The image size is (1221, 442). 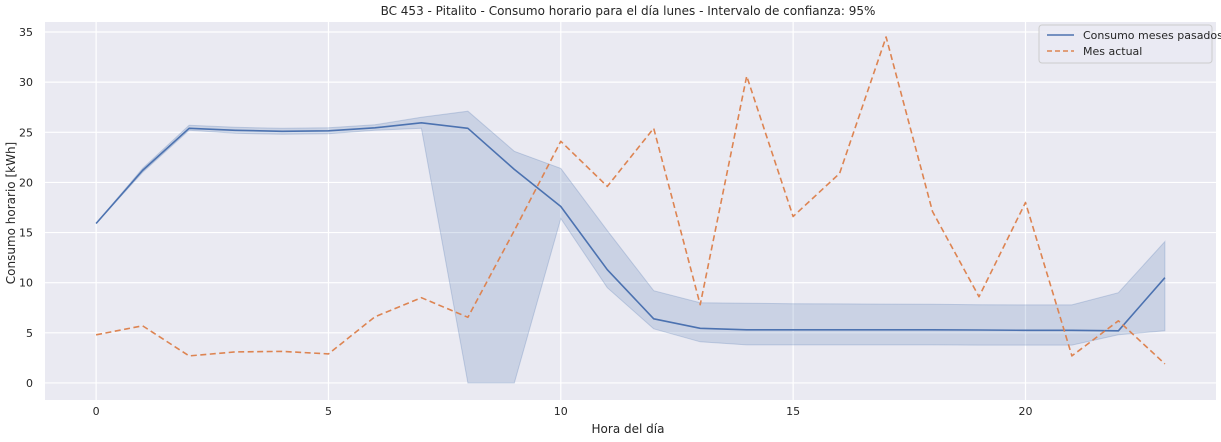 I want to click on legend-box, so click(x=1125, y=44).